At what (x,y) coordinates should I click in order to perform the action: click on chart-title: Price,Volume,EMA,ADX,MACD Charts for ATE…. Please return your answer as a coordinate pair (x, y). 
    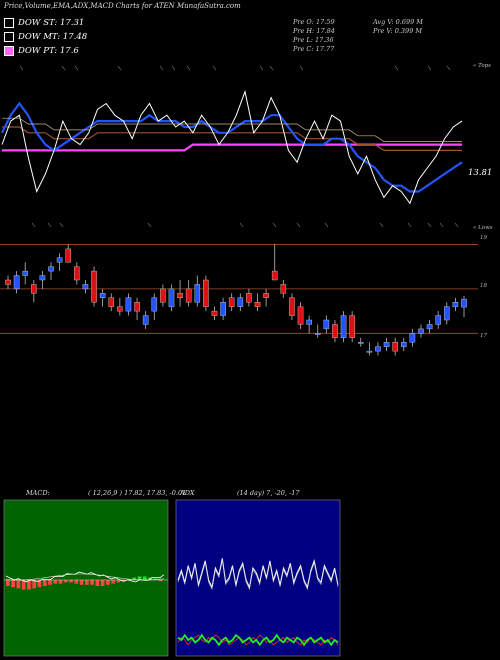
    Looking at the image, I should click on (122, 6).